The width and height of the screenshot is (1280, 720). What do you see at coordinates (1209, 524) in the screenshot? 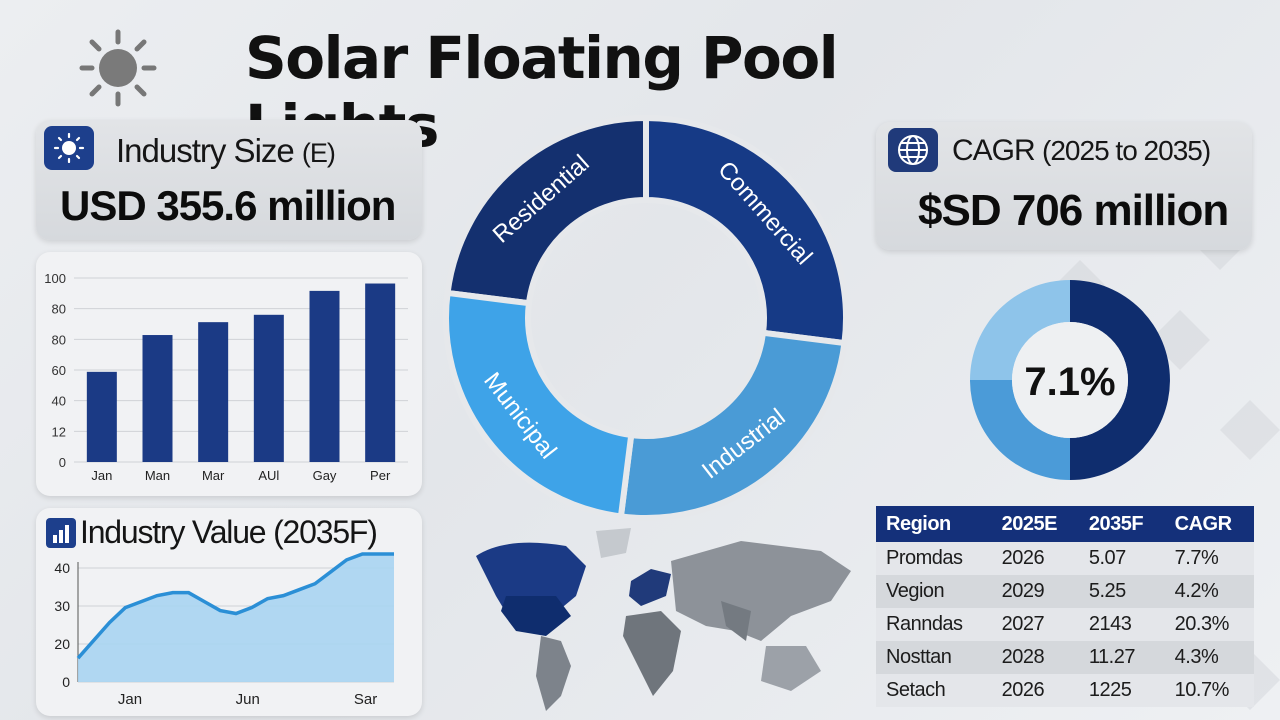
I see `table-header-cagr: CAGR` at bounding box center [1209, 524].